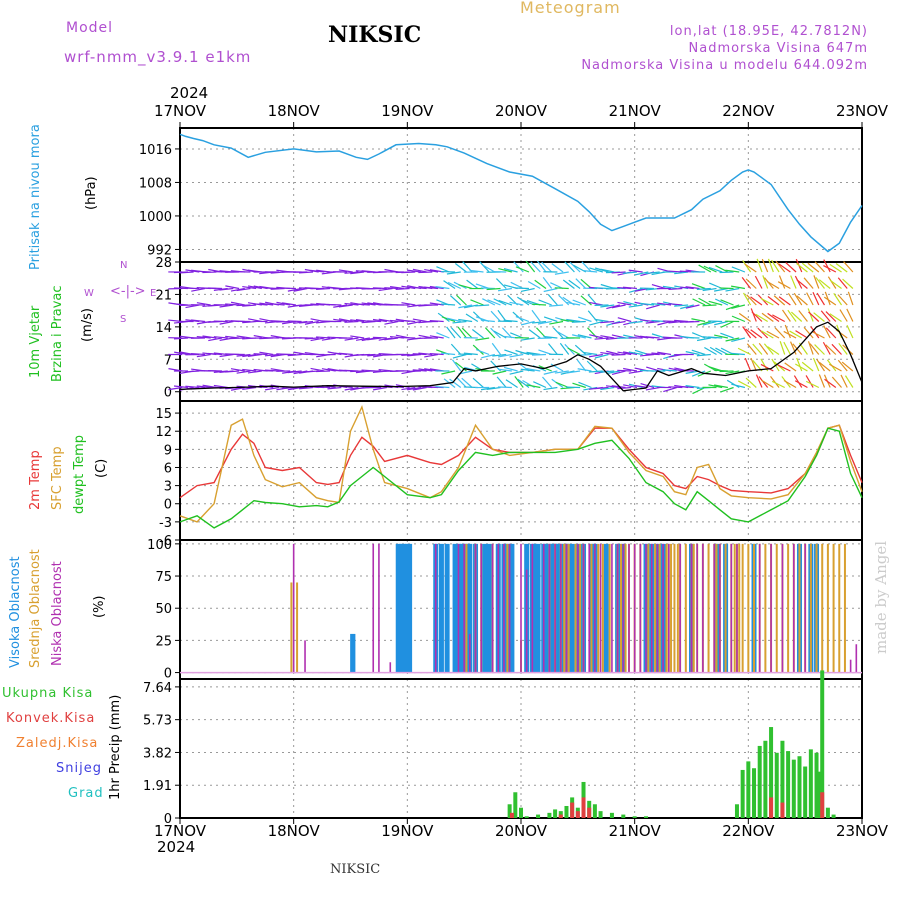 Image resolution: width=900 pixels, height=900 pixels. I want to click on elevation-label: Nadmorska Visina 647m, so click(778, 48).